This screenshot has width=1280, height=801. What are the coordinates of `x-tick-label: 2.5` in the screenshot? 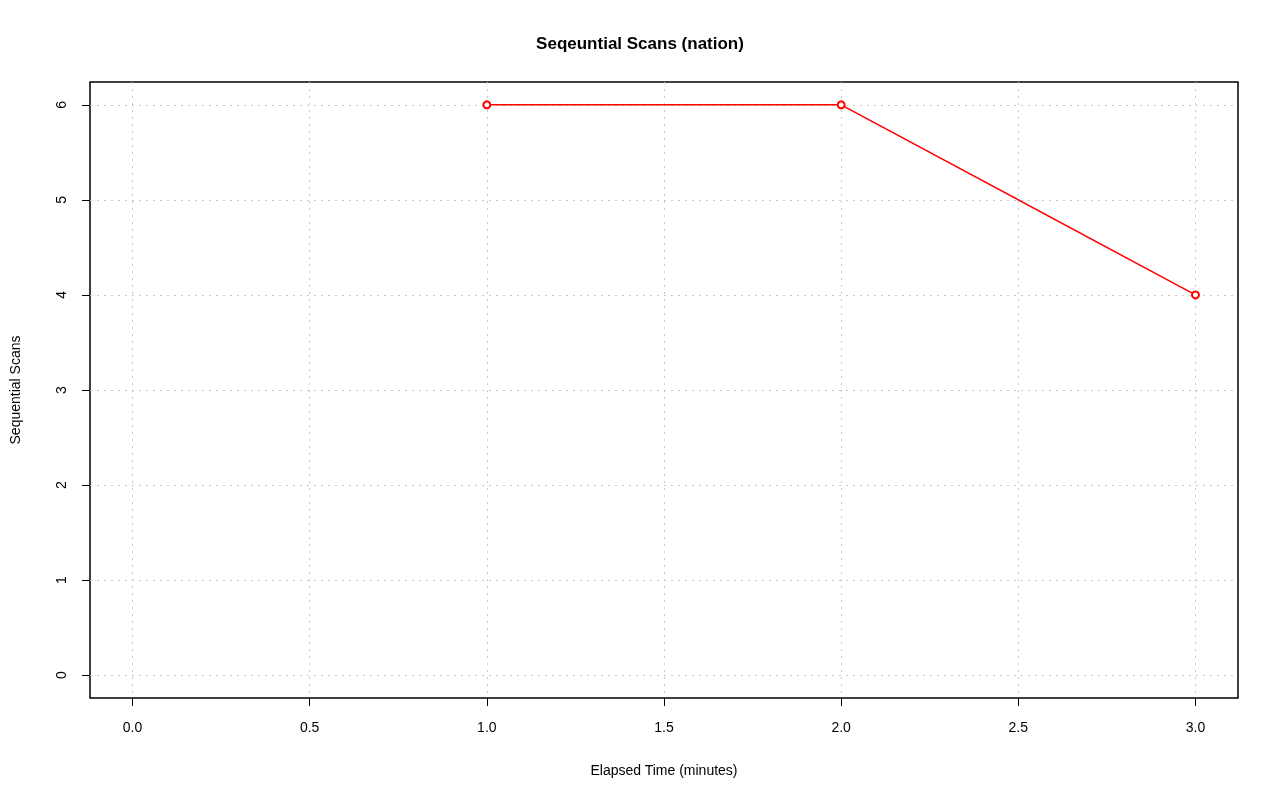 It's located at (1018, 727).